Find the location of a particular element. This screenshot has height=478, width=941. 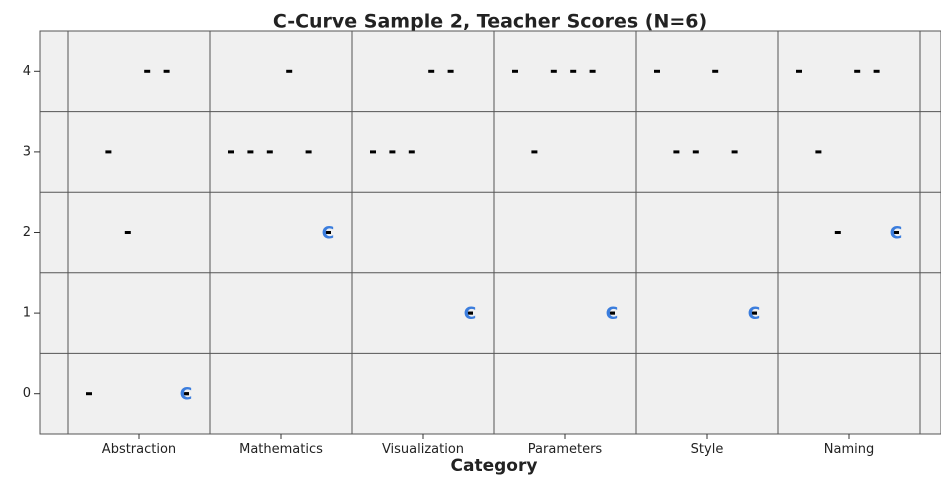

x-axis-label: Category is located at coordinates (494, 466).